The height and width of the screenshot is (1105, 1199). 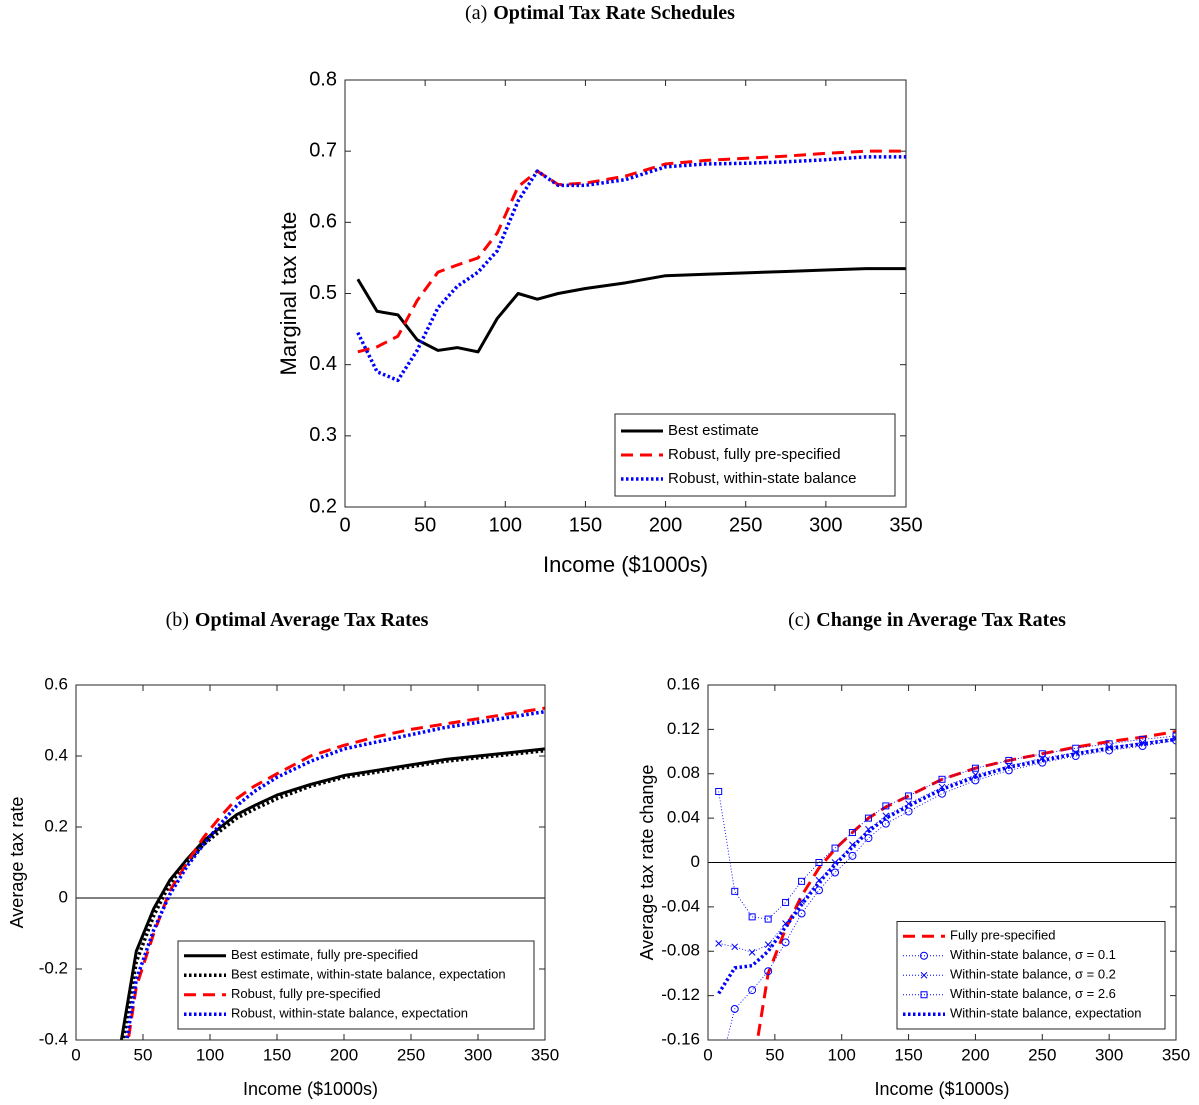 I want to click on legend-label: Best estimate, so click(x=713, y=430).